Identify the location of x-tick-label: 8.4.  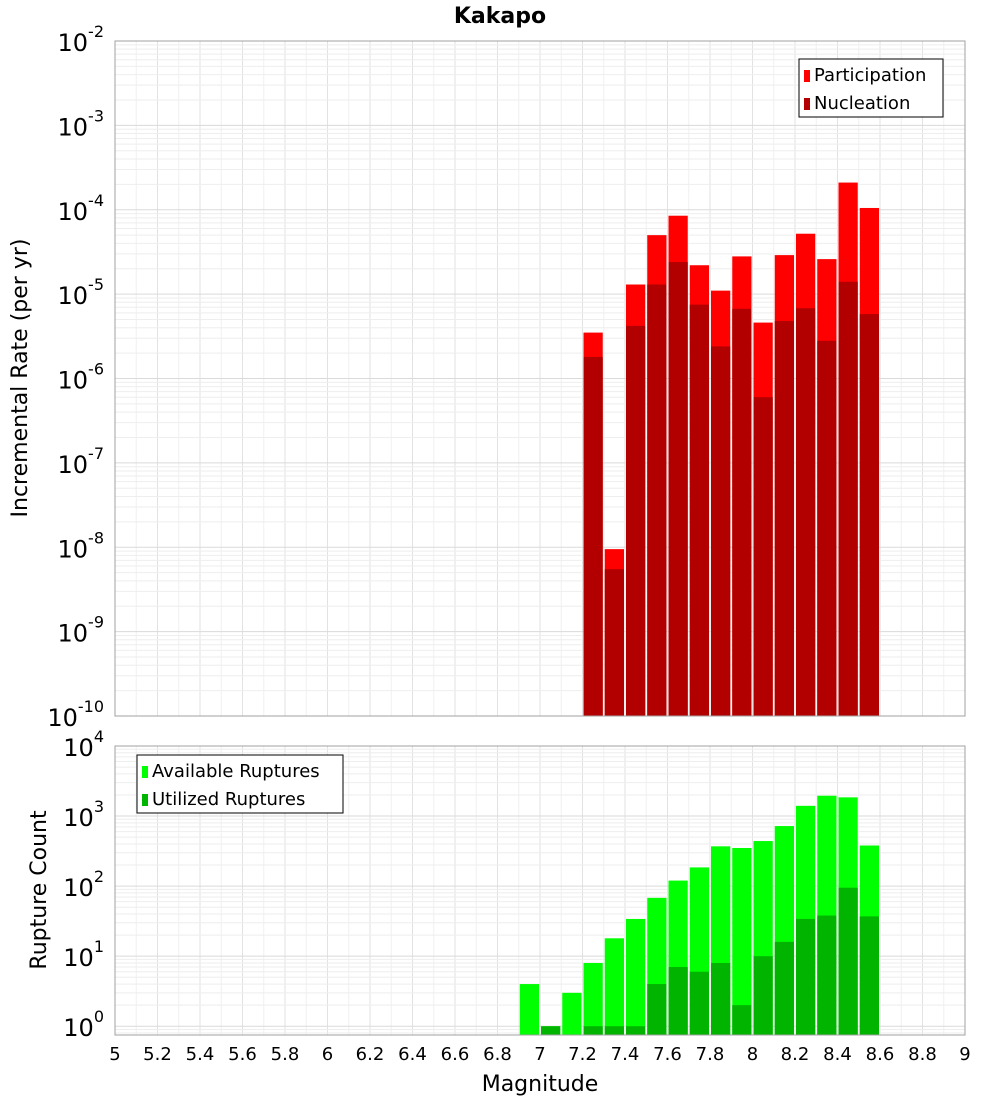
(837, 1054).